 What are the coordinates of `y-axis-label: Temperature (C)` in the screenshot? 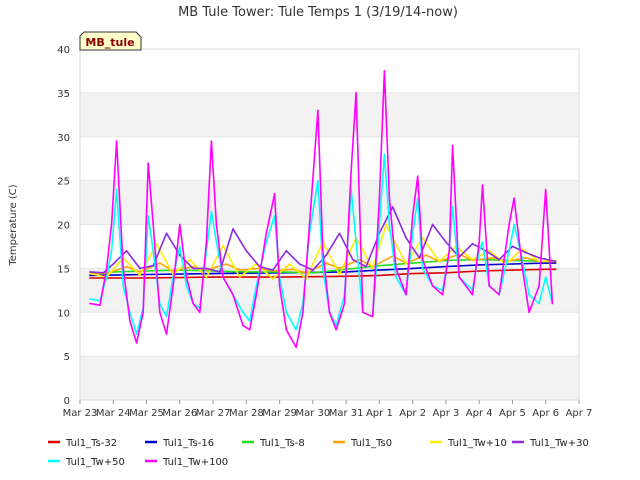 It's located at (13, 225).